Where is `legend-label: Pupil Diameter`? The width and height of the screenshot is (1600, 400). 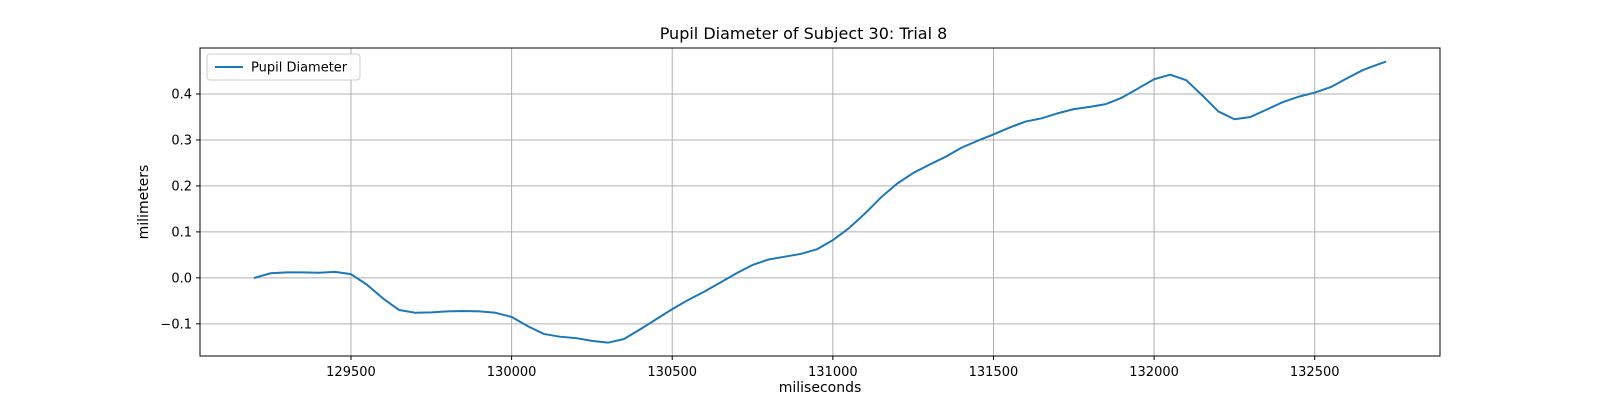 legend-label: Pupil Diameter is located at coordinates (299, 68).